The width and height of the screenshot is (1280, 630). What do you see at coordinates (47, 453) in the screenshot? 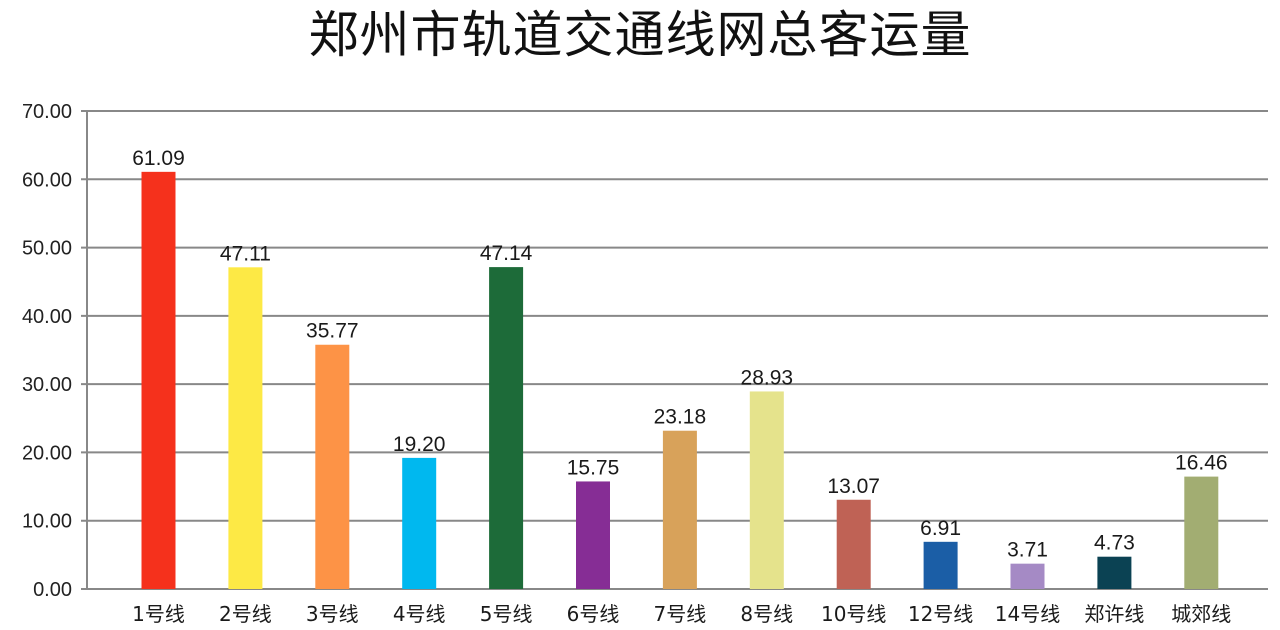
I see `y-tick-label: 20.00` at bounding box center [47, 453].